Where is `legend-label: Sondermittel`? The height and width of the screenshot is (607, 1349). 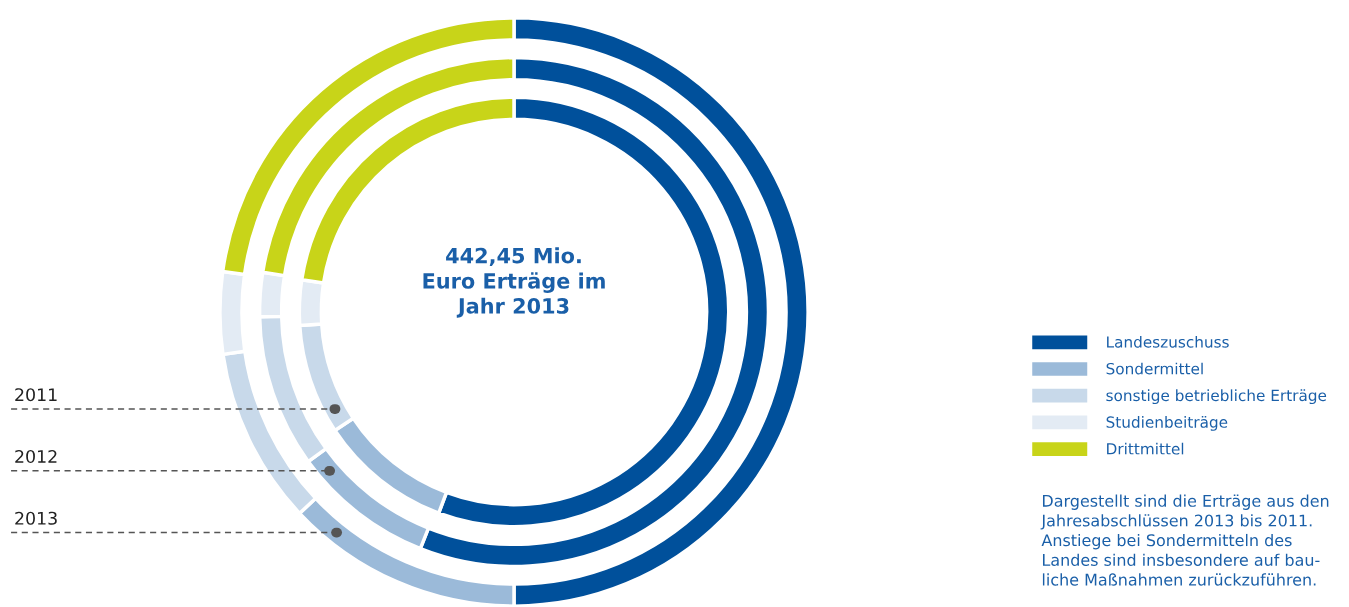 legend-label: Sondermittel is located at coordinates (1154, 368).